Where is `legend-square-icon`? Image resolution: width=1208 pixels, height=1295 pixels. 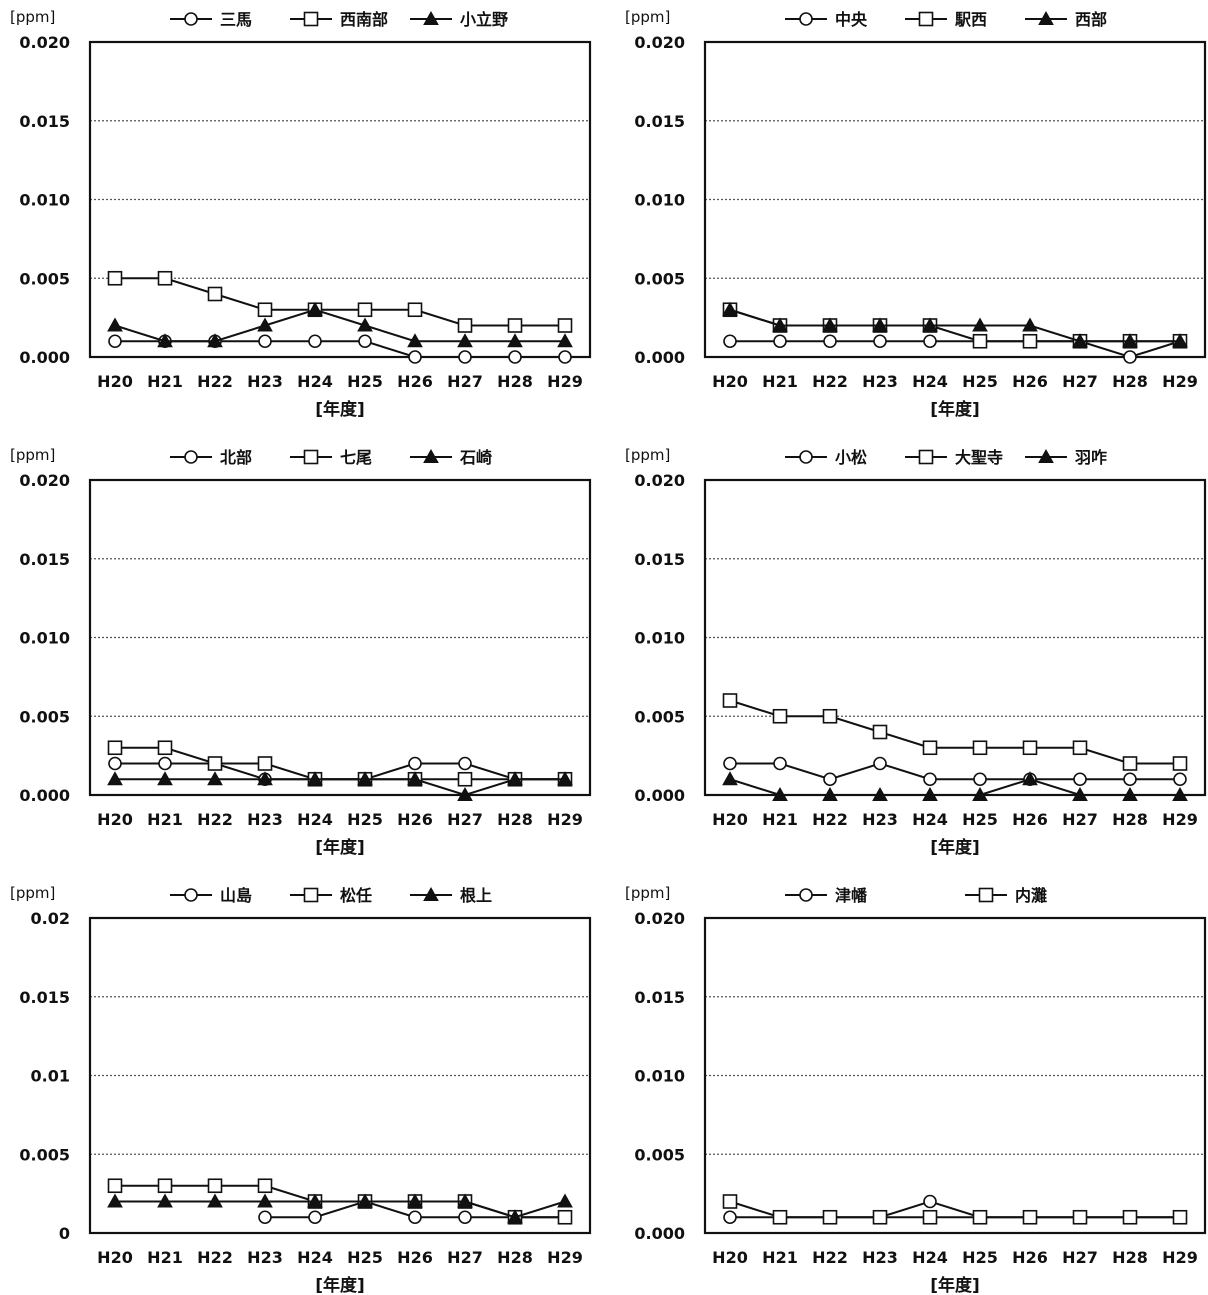 legend-square-icon is located at coordinates (311, 895).